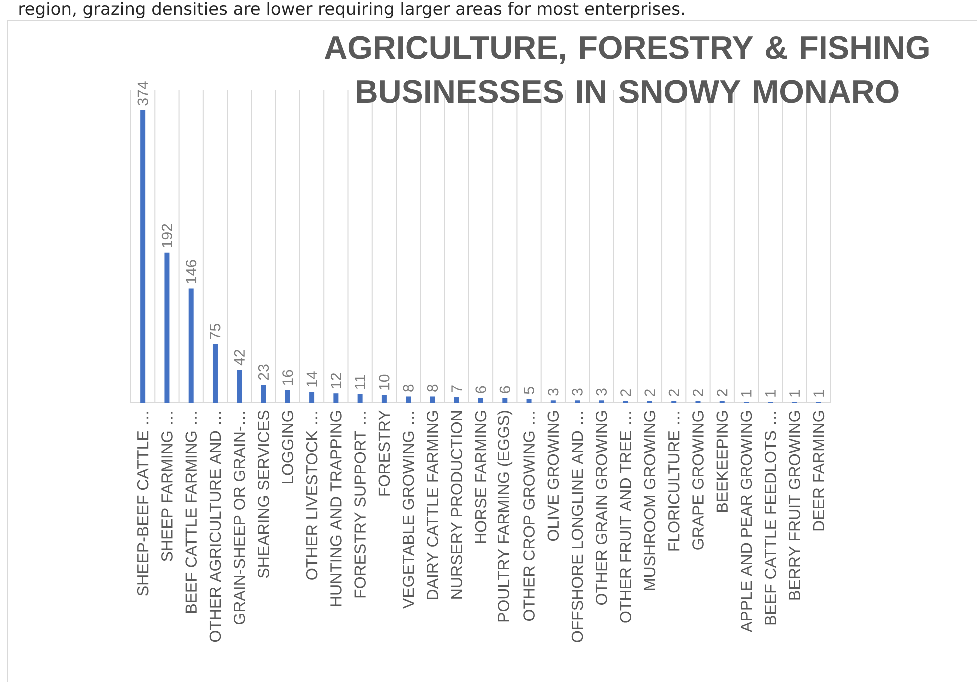 The image size is (977, 682). Describe the element at coordinates (384, 453) in the screenshot. I see `x-tick-label: FORESTRY` at that location.